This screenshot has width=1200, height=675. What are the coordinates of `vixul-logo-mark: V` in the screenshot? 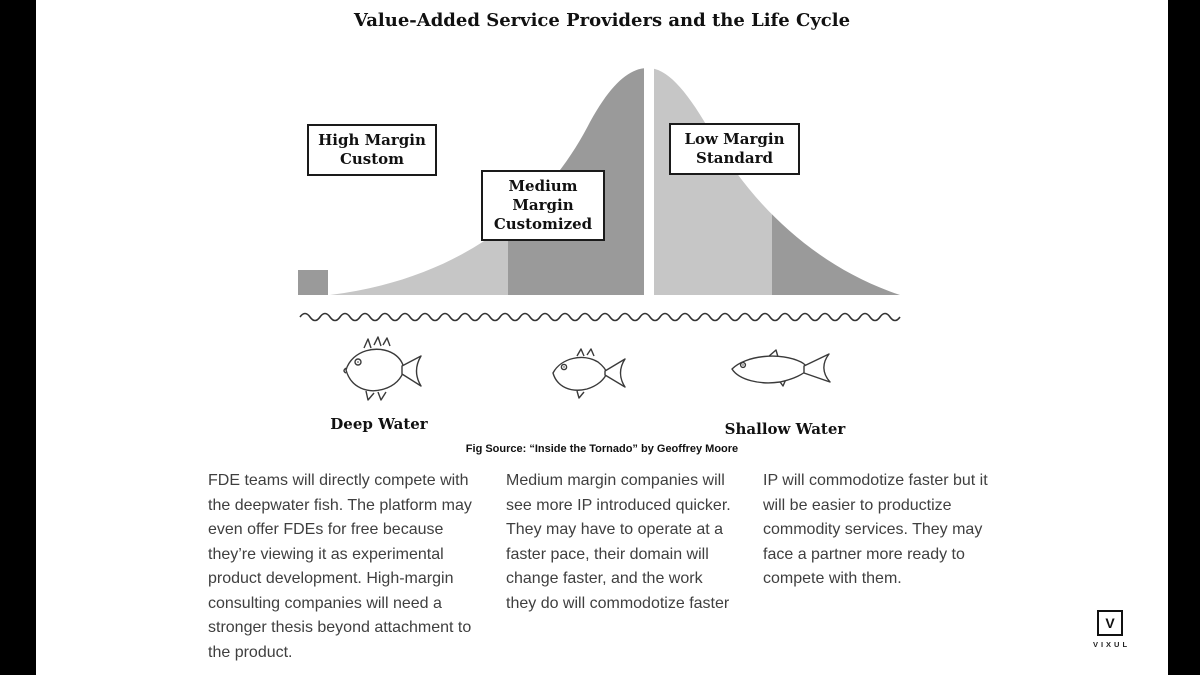 It's located at (1110, 623).